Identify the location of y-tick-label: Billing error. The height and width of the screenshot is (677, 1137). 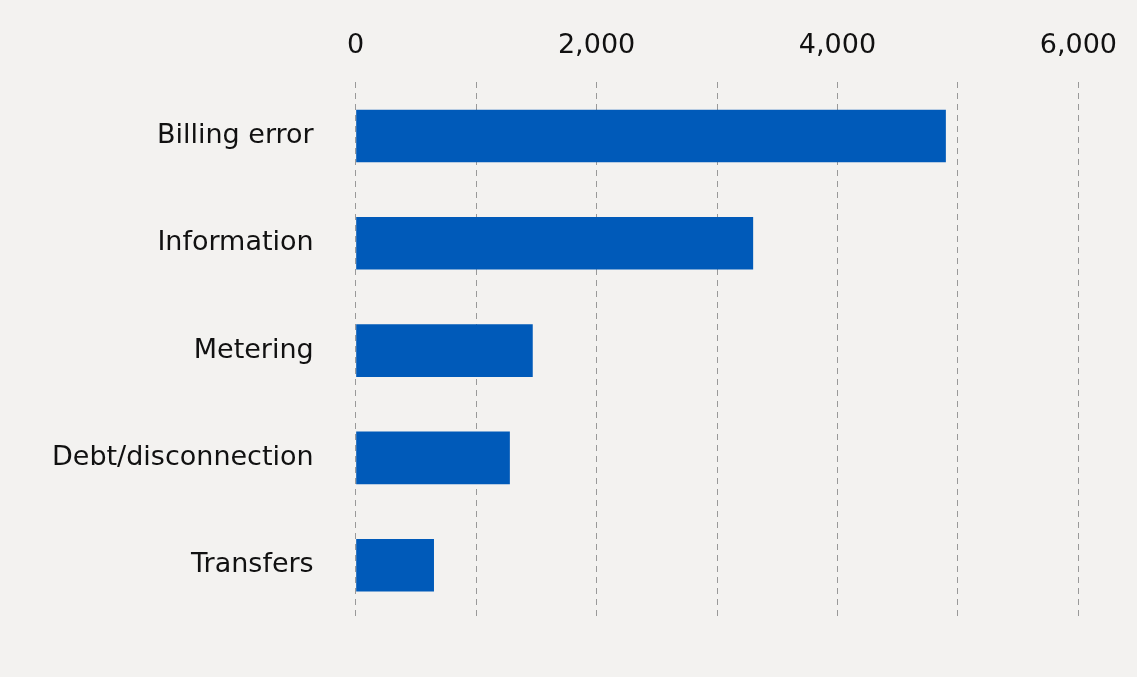
(235, 134).